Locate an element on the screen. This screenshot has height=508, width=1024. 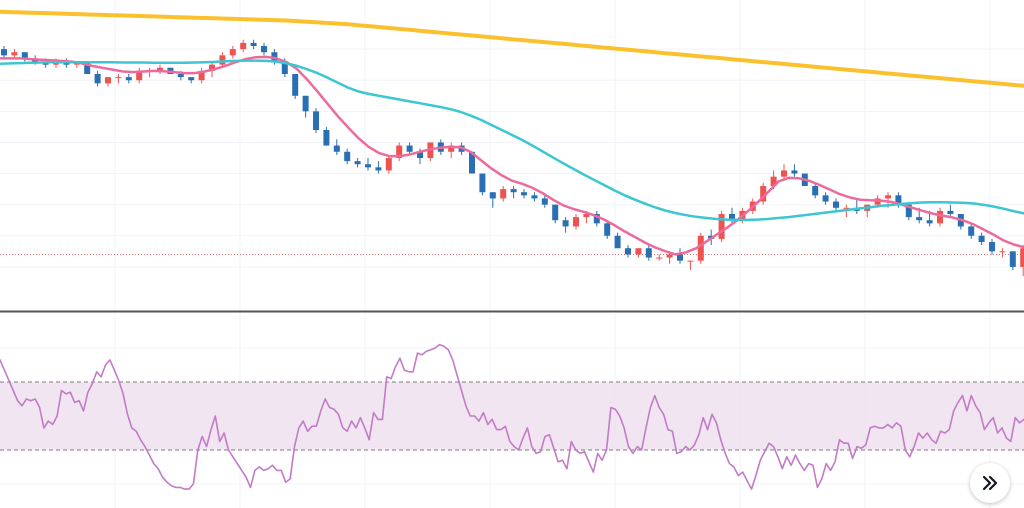
chevron-double-right-icon is located at coordinates (990, 483).